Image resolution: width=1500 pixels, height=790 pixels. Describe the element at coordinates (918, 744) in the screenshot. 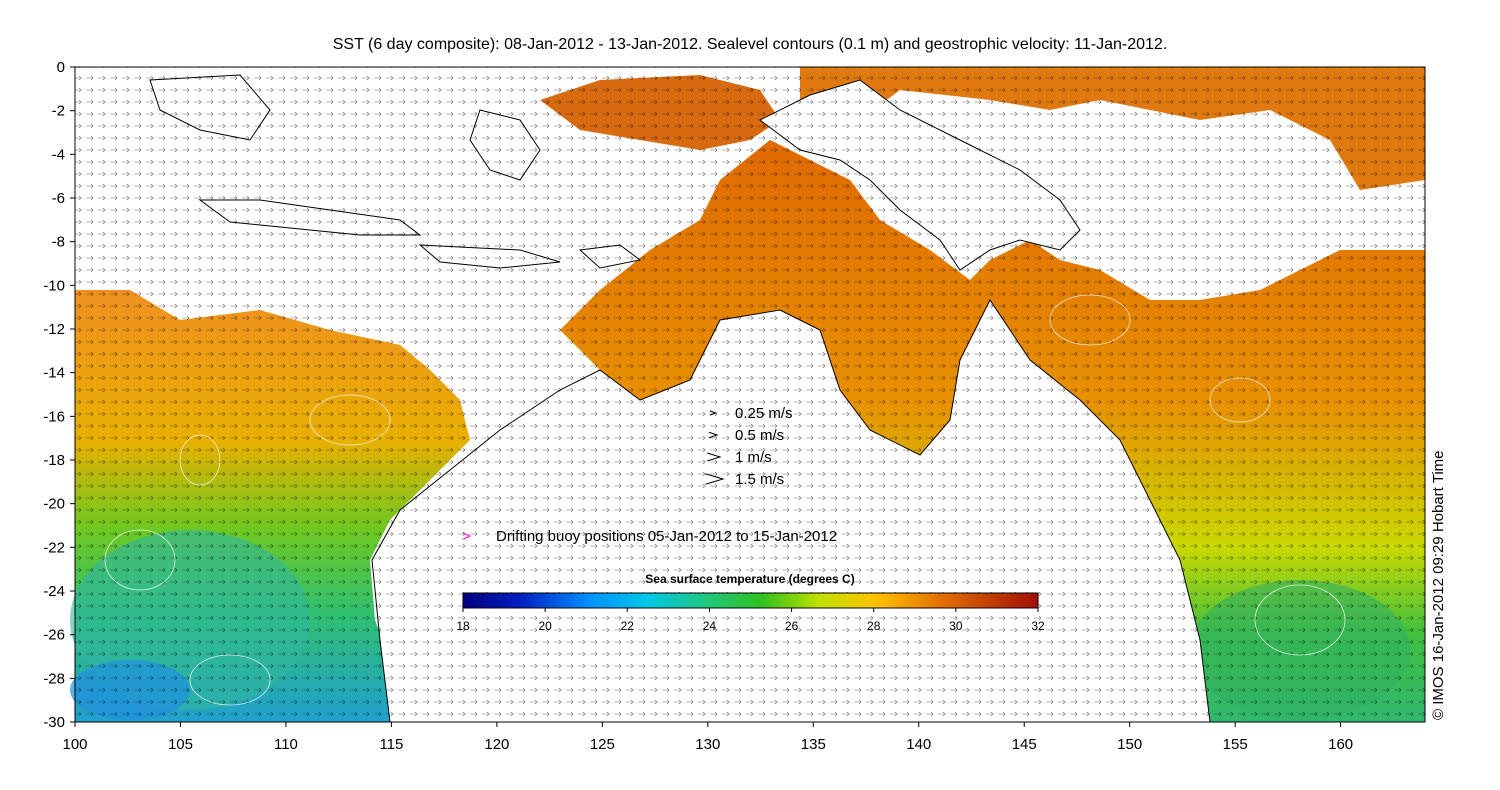

I see `x-tick-label: 140` at that location.